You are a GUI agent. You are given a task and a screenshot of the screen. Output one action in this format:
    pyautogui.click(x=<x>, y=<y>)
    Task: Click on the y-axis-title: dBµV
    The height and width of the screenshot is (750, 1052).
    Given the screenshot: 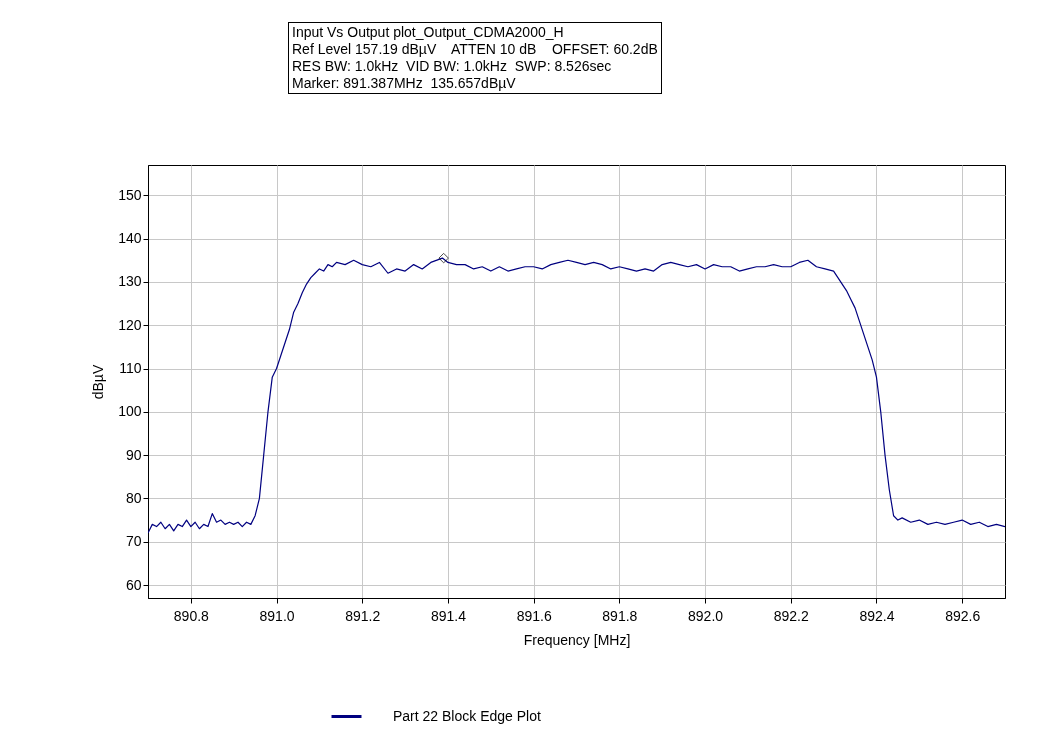 What is the action you would take?
    pyautogui.click(x=98, y=382)
    